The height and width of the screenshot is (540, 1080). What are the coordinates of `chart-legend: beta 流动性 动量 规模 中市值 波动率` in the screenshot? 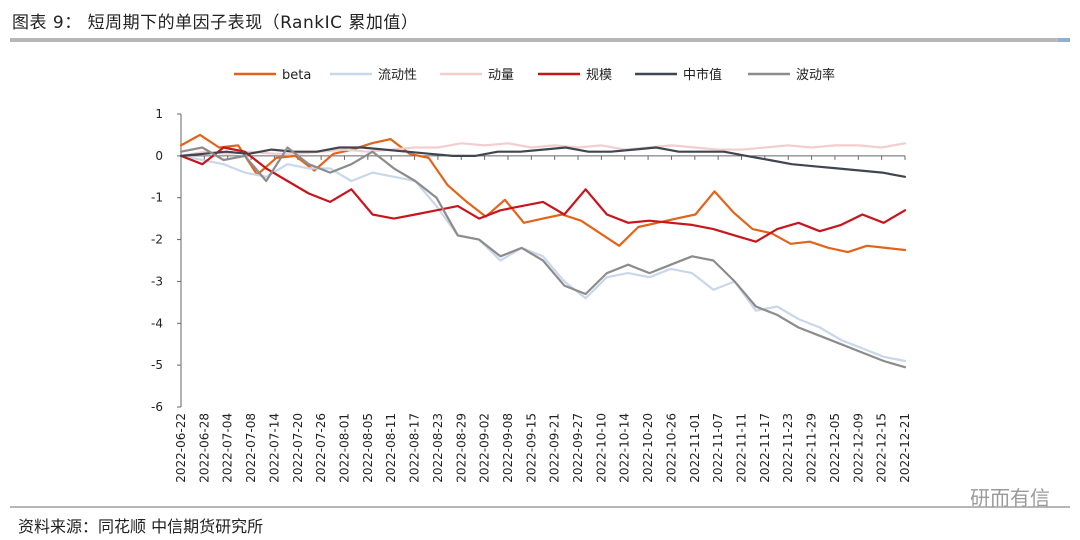 It's located at (534, 75).